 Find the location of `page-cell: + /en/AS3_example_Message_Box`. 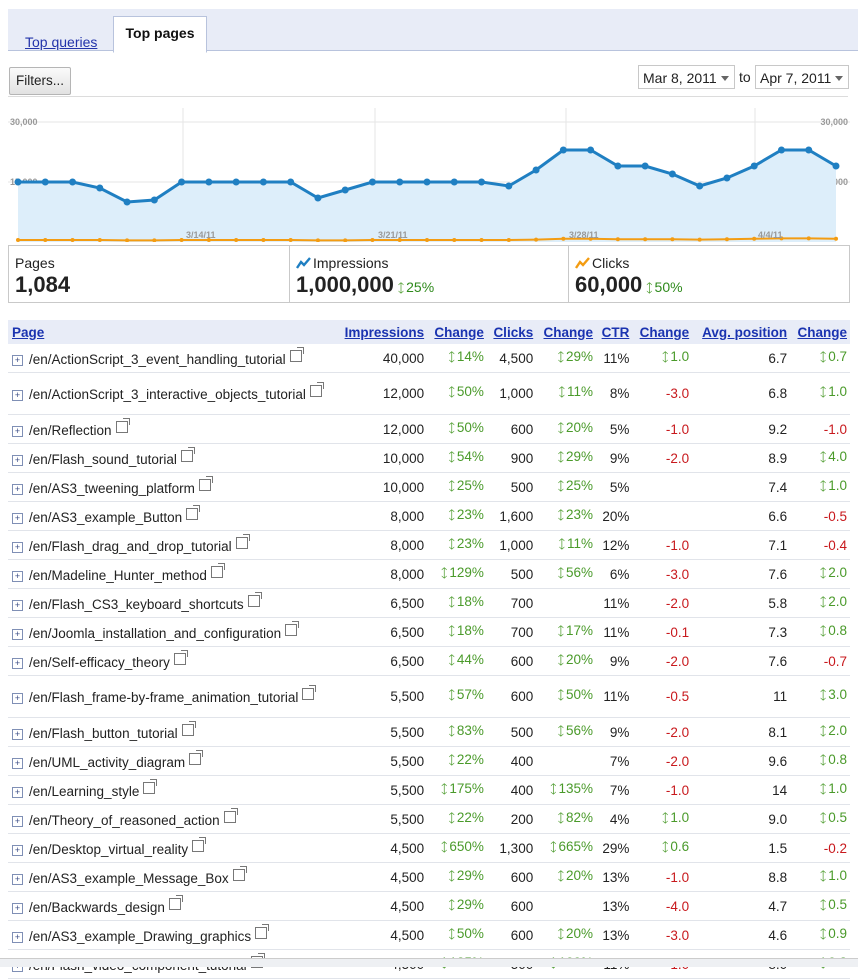

page-cell: + /en/AS3_example_Message_Box is located at coordinates (171, 877).